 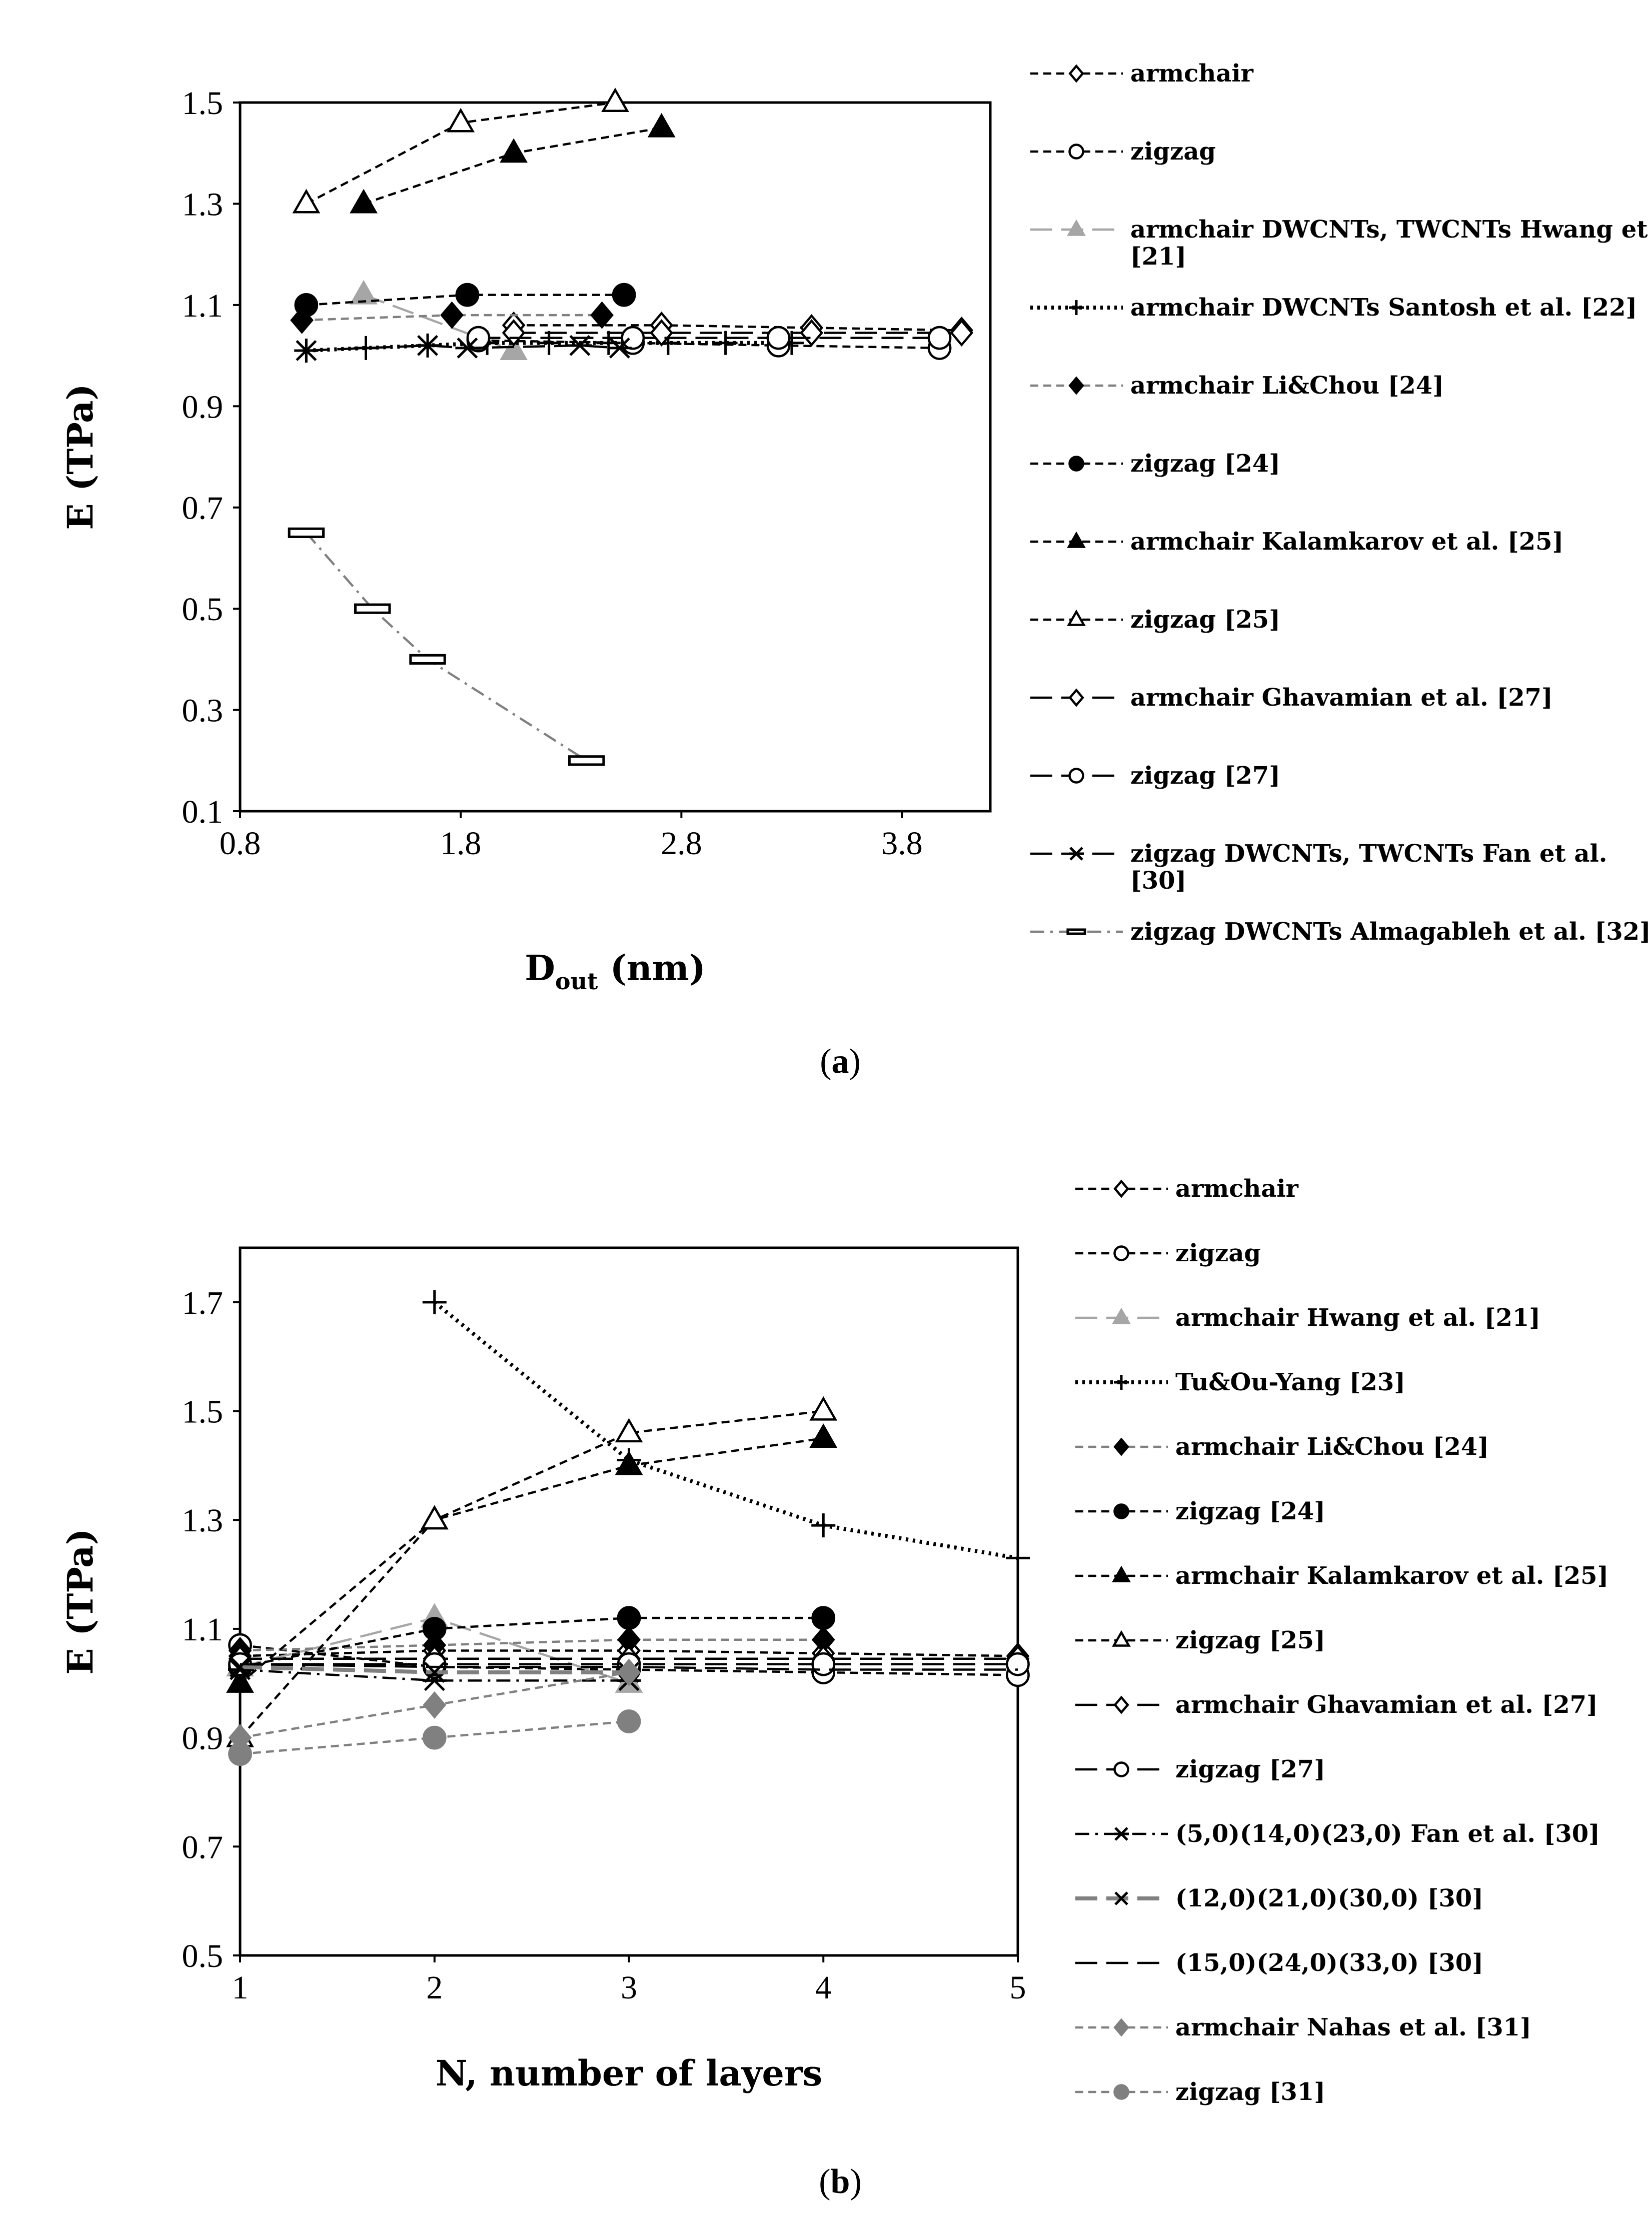 I want to click on y-axis-label: E (TPa), so click(x=80, y=1601).